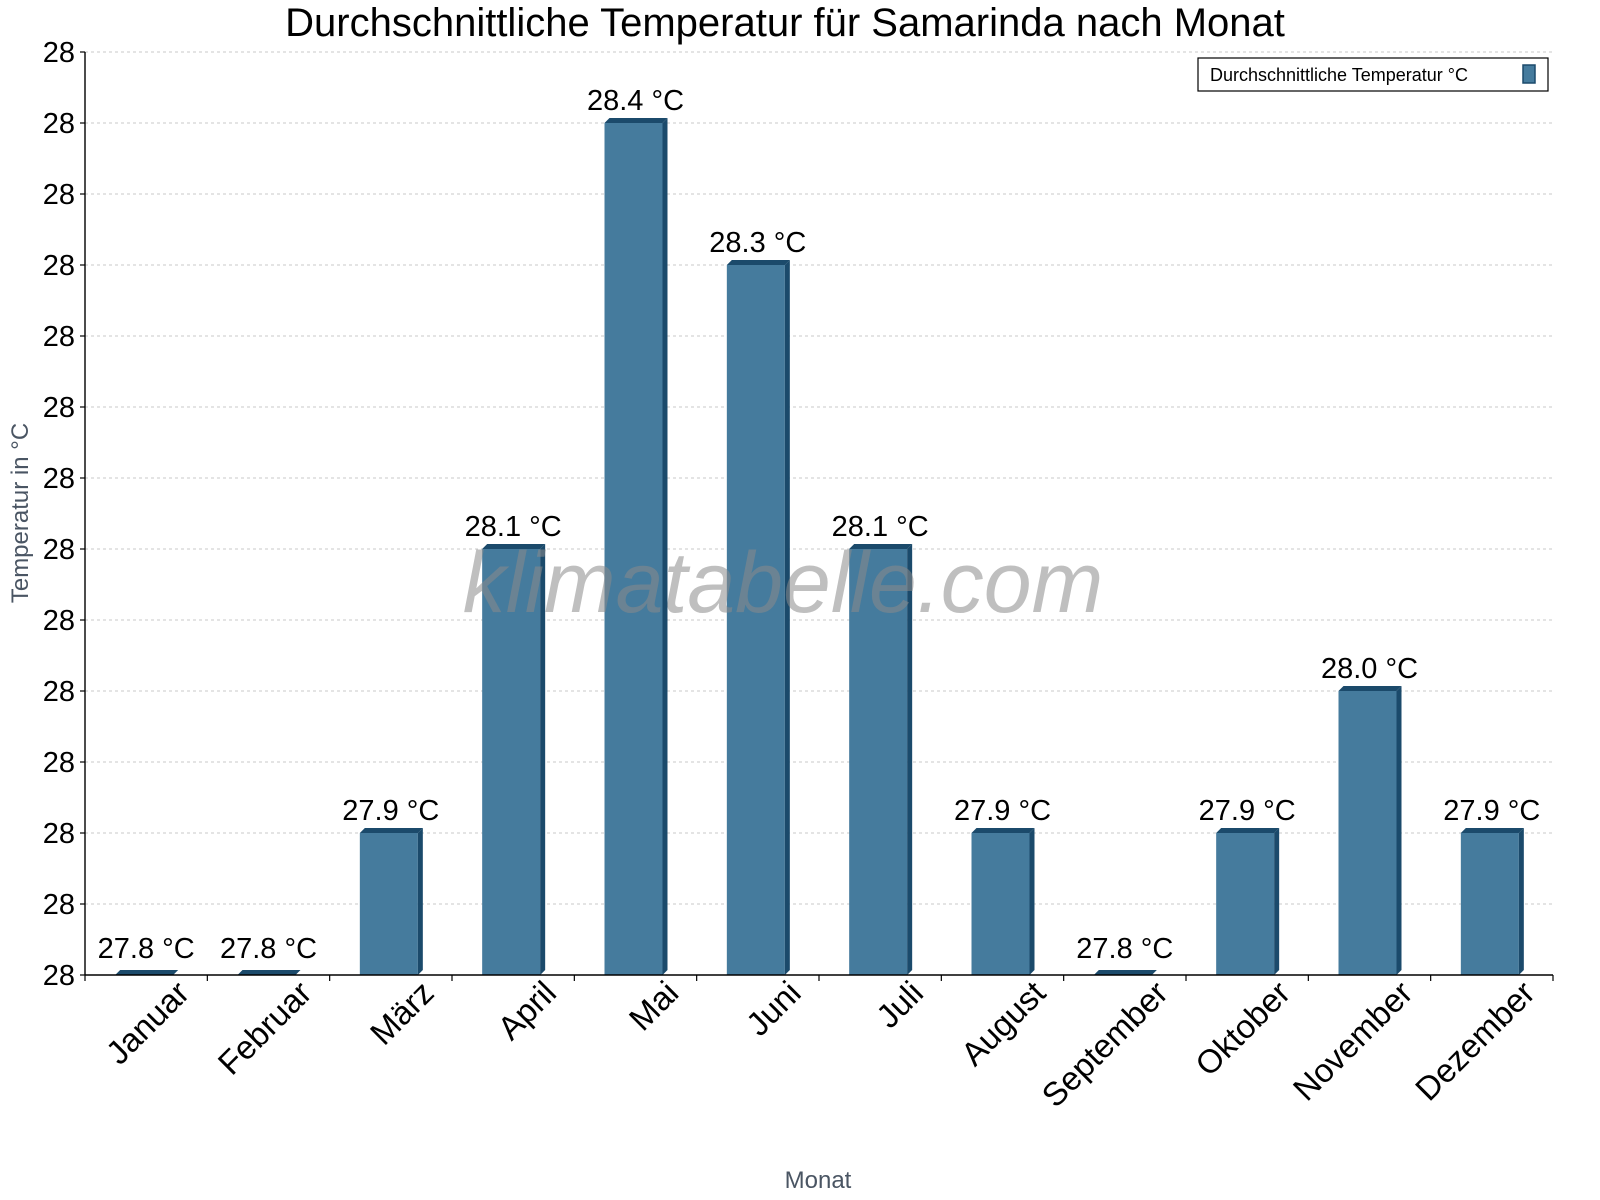 The width and height of the screenshot is (1600, 1200). Describe the element at coordinates (1475, 1041) in the screenshot. I see `x-tick-label: Dezember` at that location.